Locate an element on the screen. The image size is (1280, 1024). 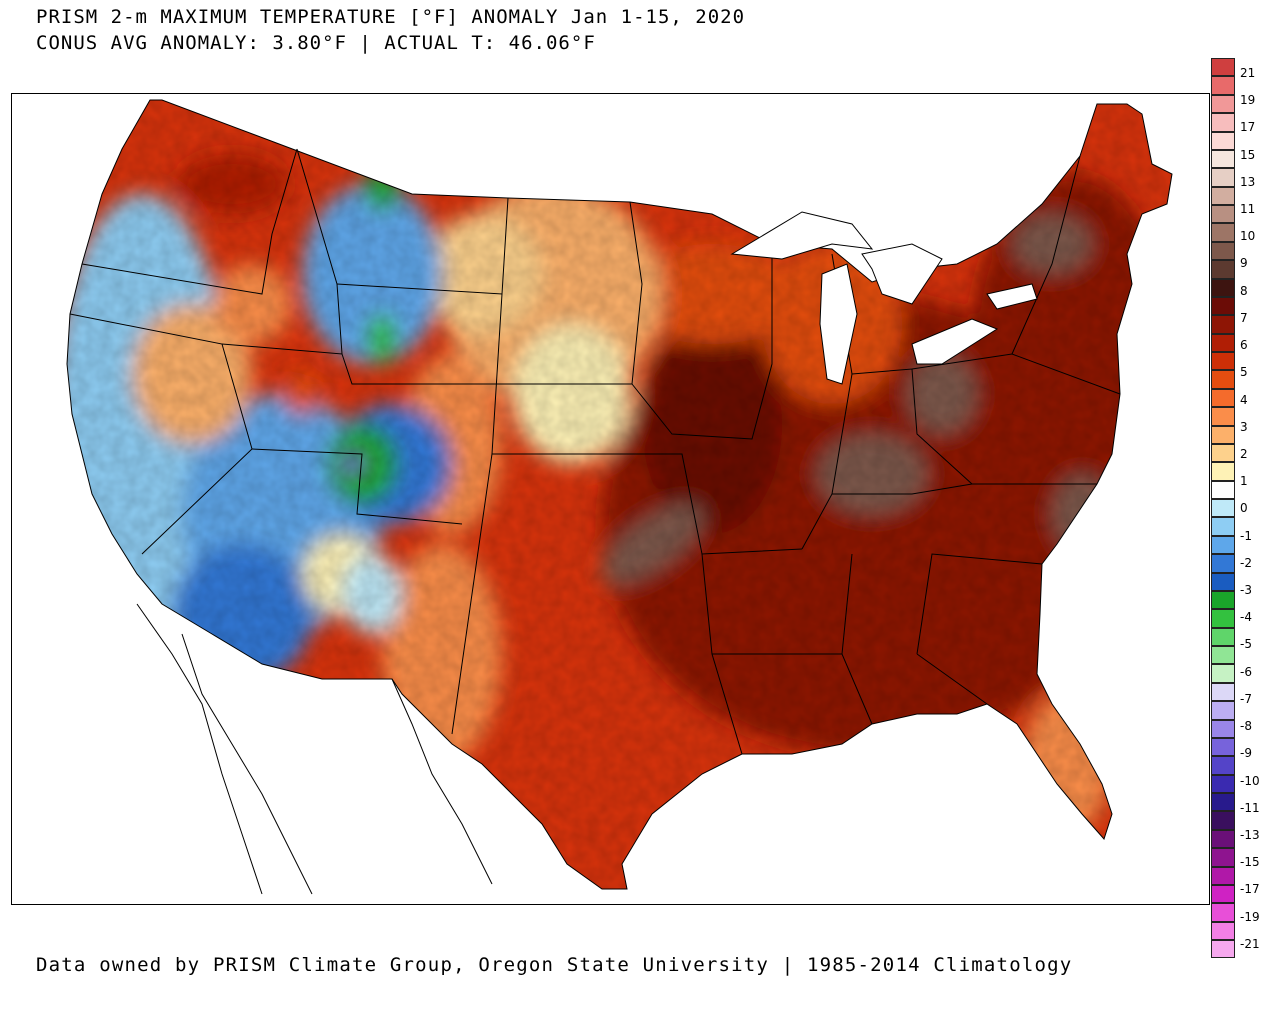
colorbar-tick-label: 6 is located at coordinates (1244, 345).